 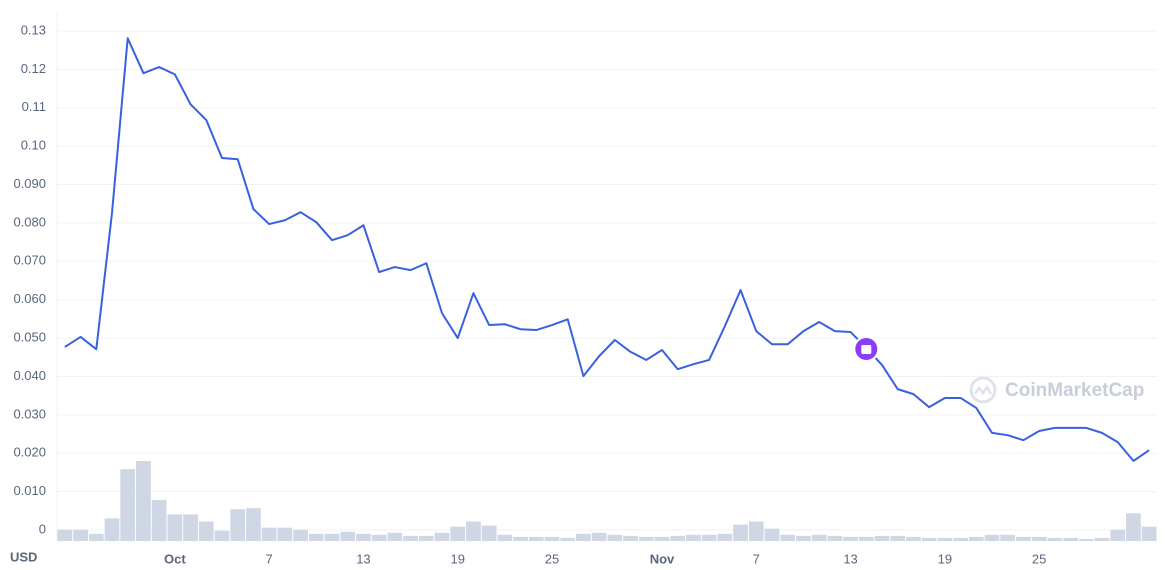 What do you see at coordinates (33, 145) in the screenshot?
I see `y-tick-label: 0.10` at bounding box center [33, 145].